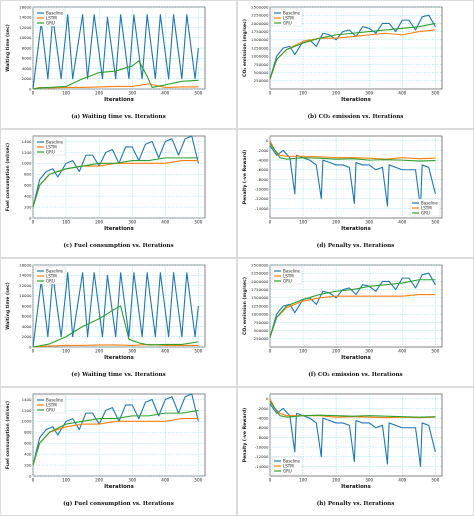  I want to click on x-tick-label: 500, so click(435, 93).